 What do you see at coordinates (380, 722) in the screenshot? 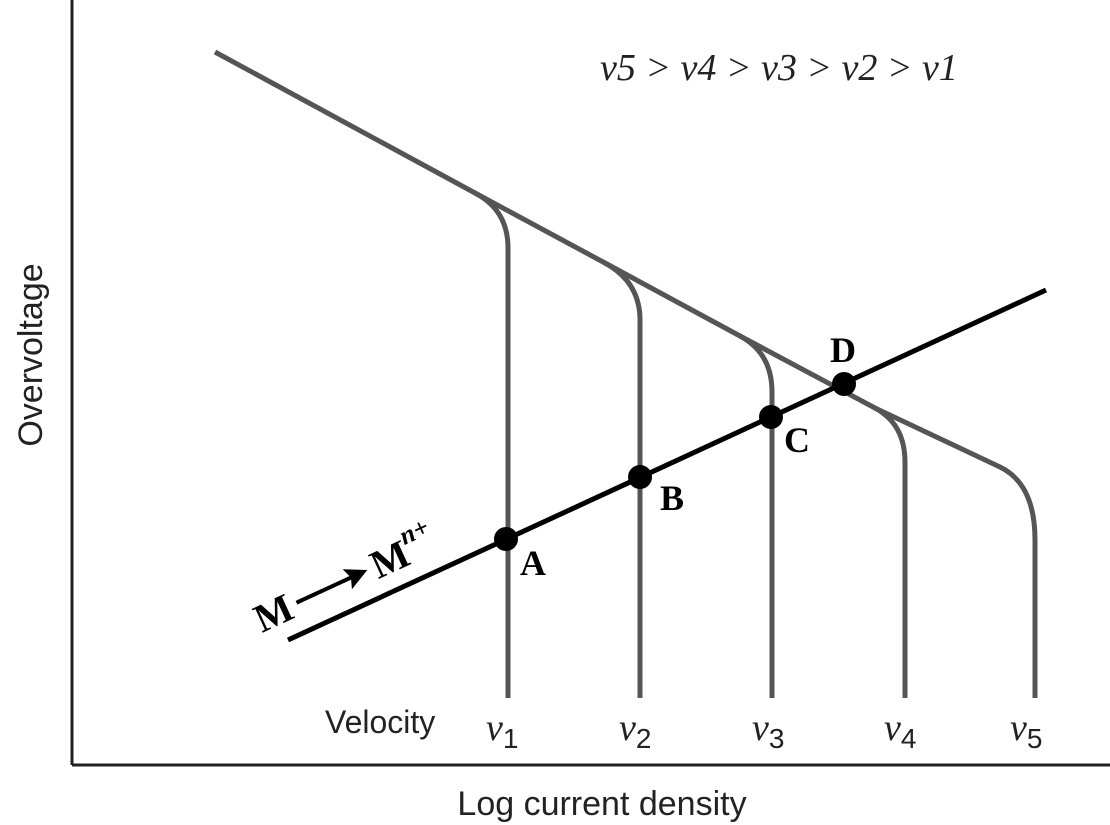
I see `velocity-axis-label: Velocity` at bounding box center [380, 722].